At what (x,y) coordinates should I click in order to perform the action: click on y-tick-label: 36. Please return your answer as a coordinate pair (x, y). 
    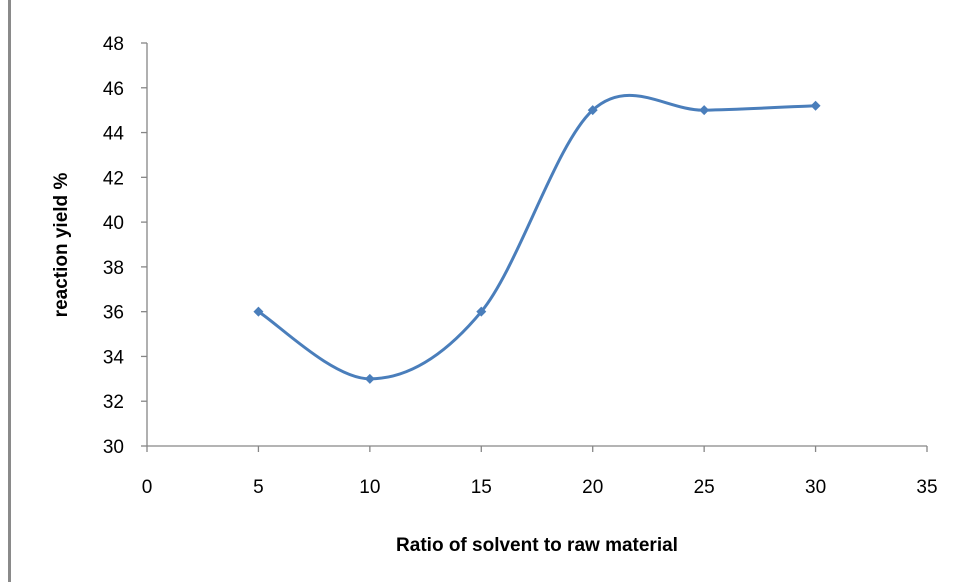
    Looking at the image, I should click on (113, 313).